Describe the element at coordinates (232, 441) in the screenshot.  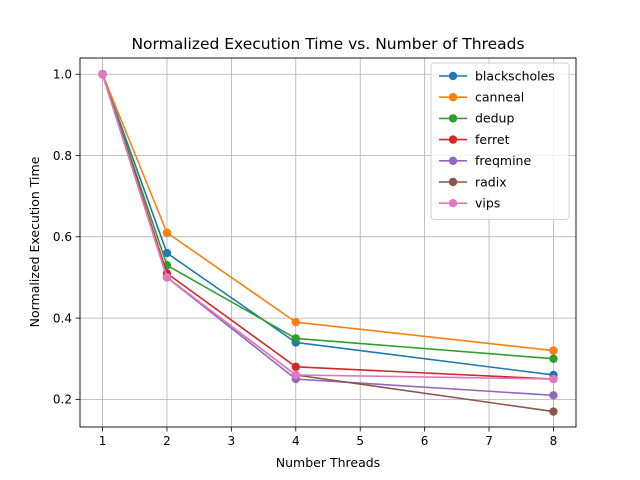
I see `x-tick-label: 3` at that location.